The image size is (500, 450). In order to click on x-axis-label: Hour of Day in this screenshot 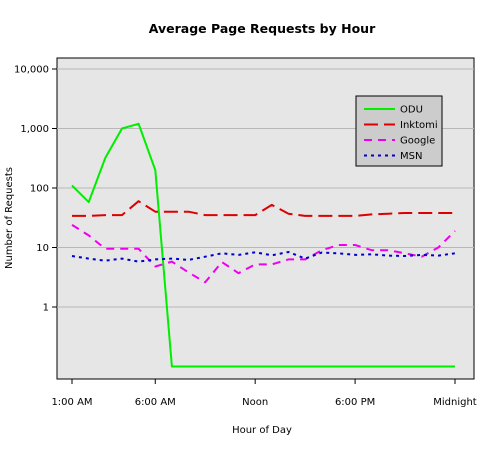, I will do `click(262, 430)`.